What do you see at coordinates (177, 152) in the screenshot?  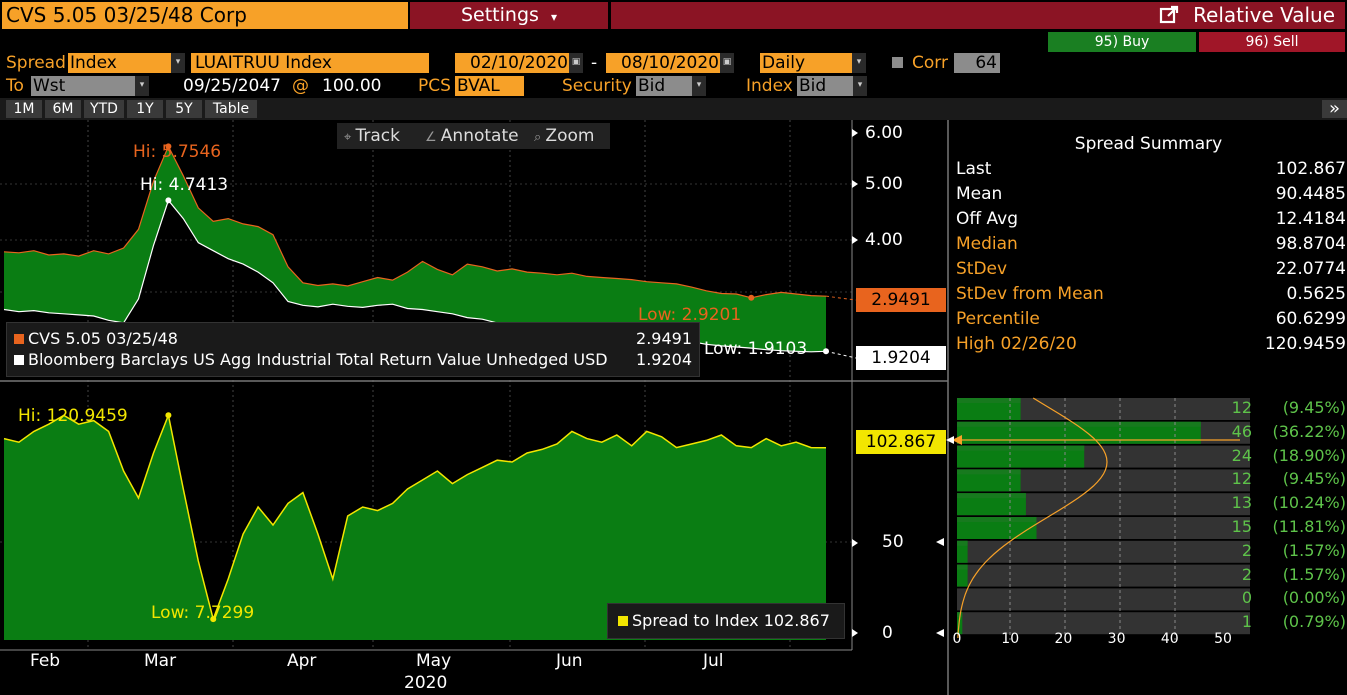 I see `cvs-hi-label: Hi: 5.7546` at bounding box center [177, 152].